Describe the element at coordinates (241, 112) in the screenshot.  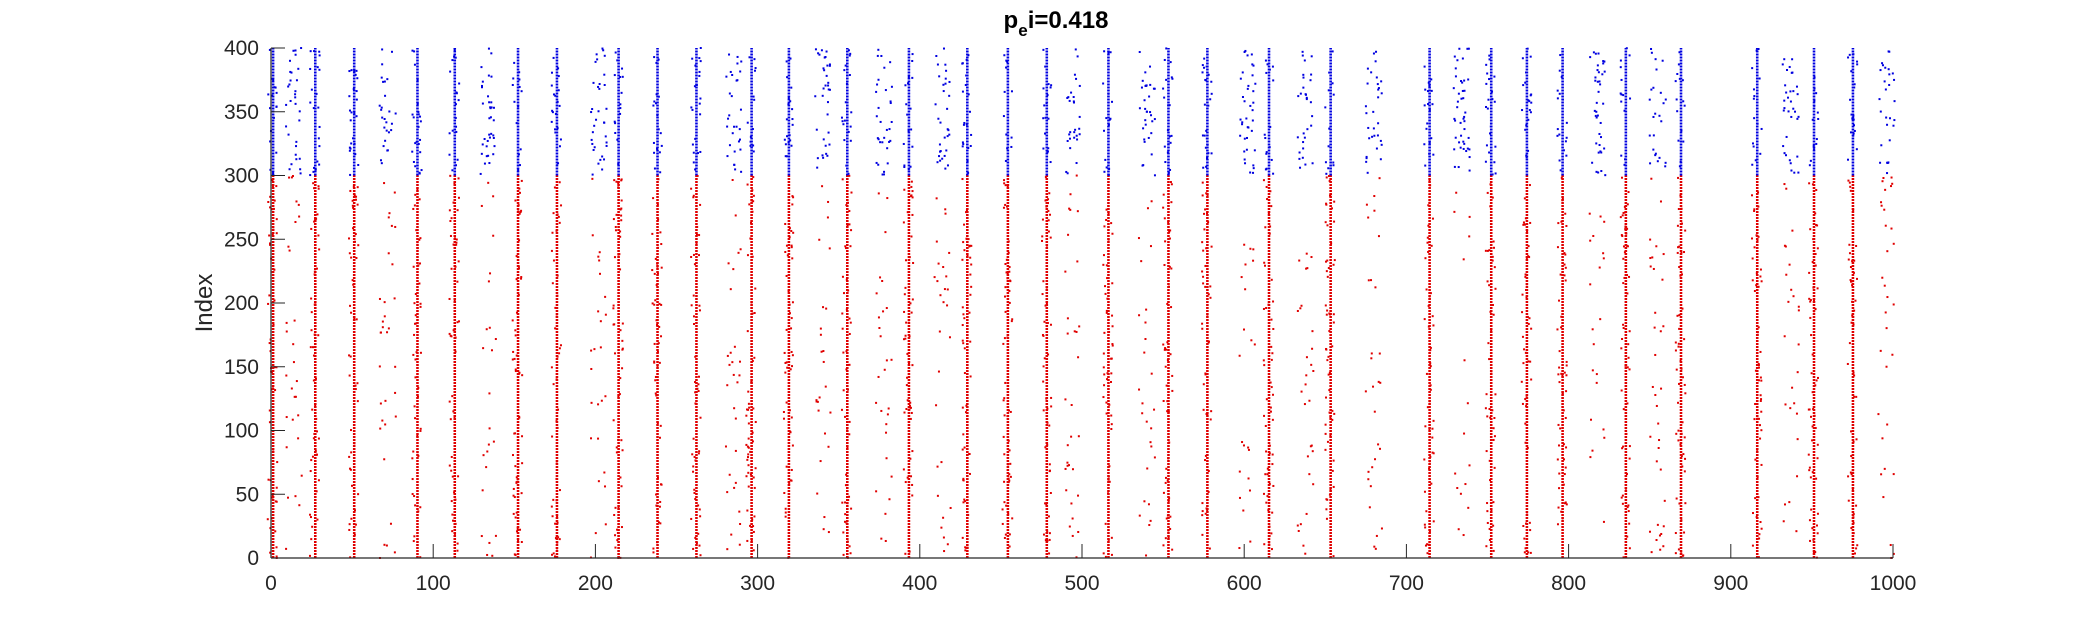
I see `y-tick-label: 350` at that location.